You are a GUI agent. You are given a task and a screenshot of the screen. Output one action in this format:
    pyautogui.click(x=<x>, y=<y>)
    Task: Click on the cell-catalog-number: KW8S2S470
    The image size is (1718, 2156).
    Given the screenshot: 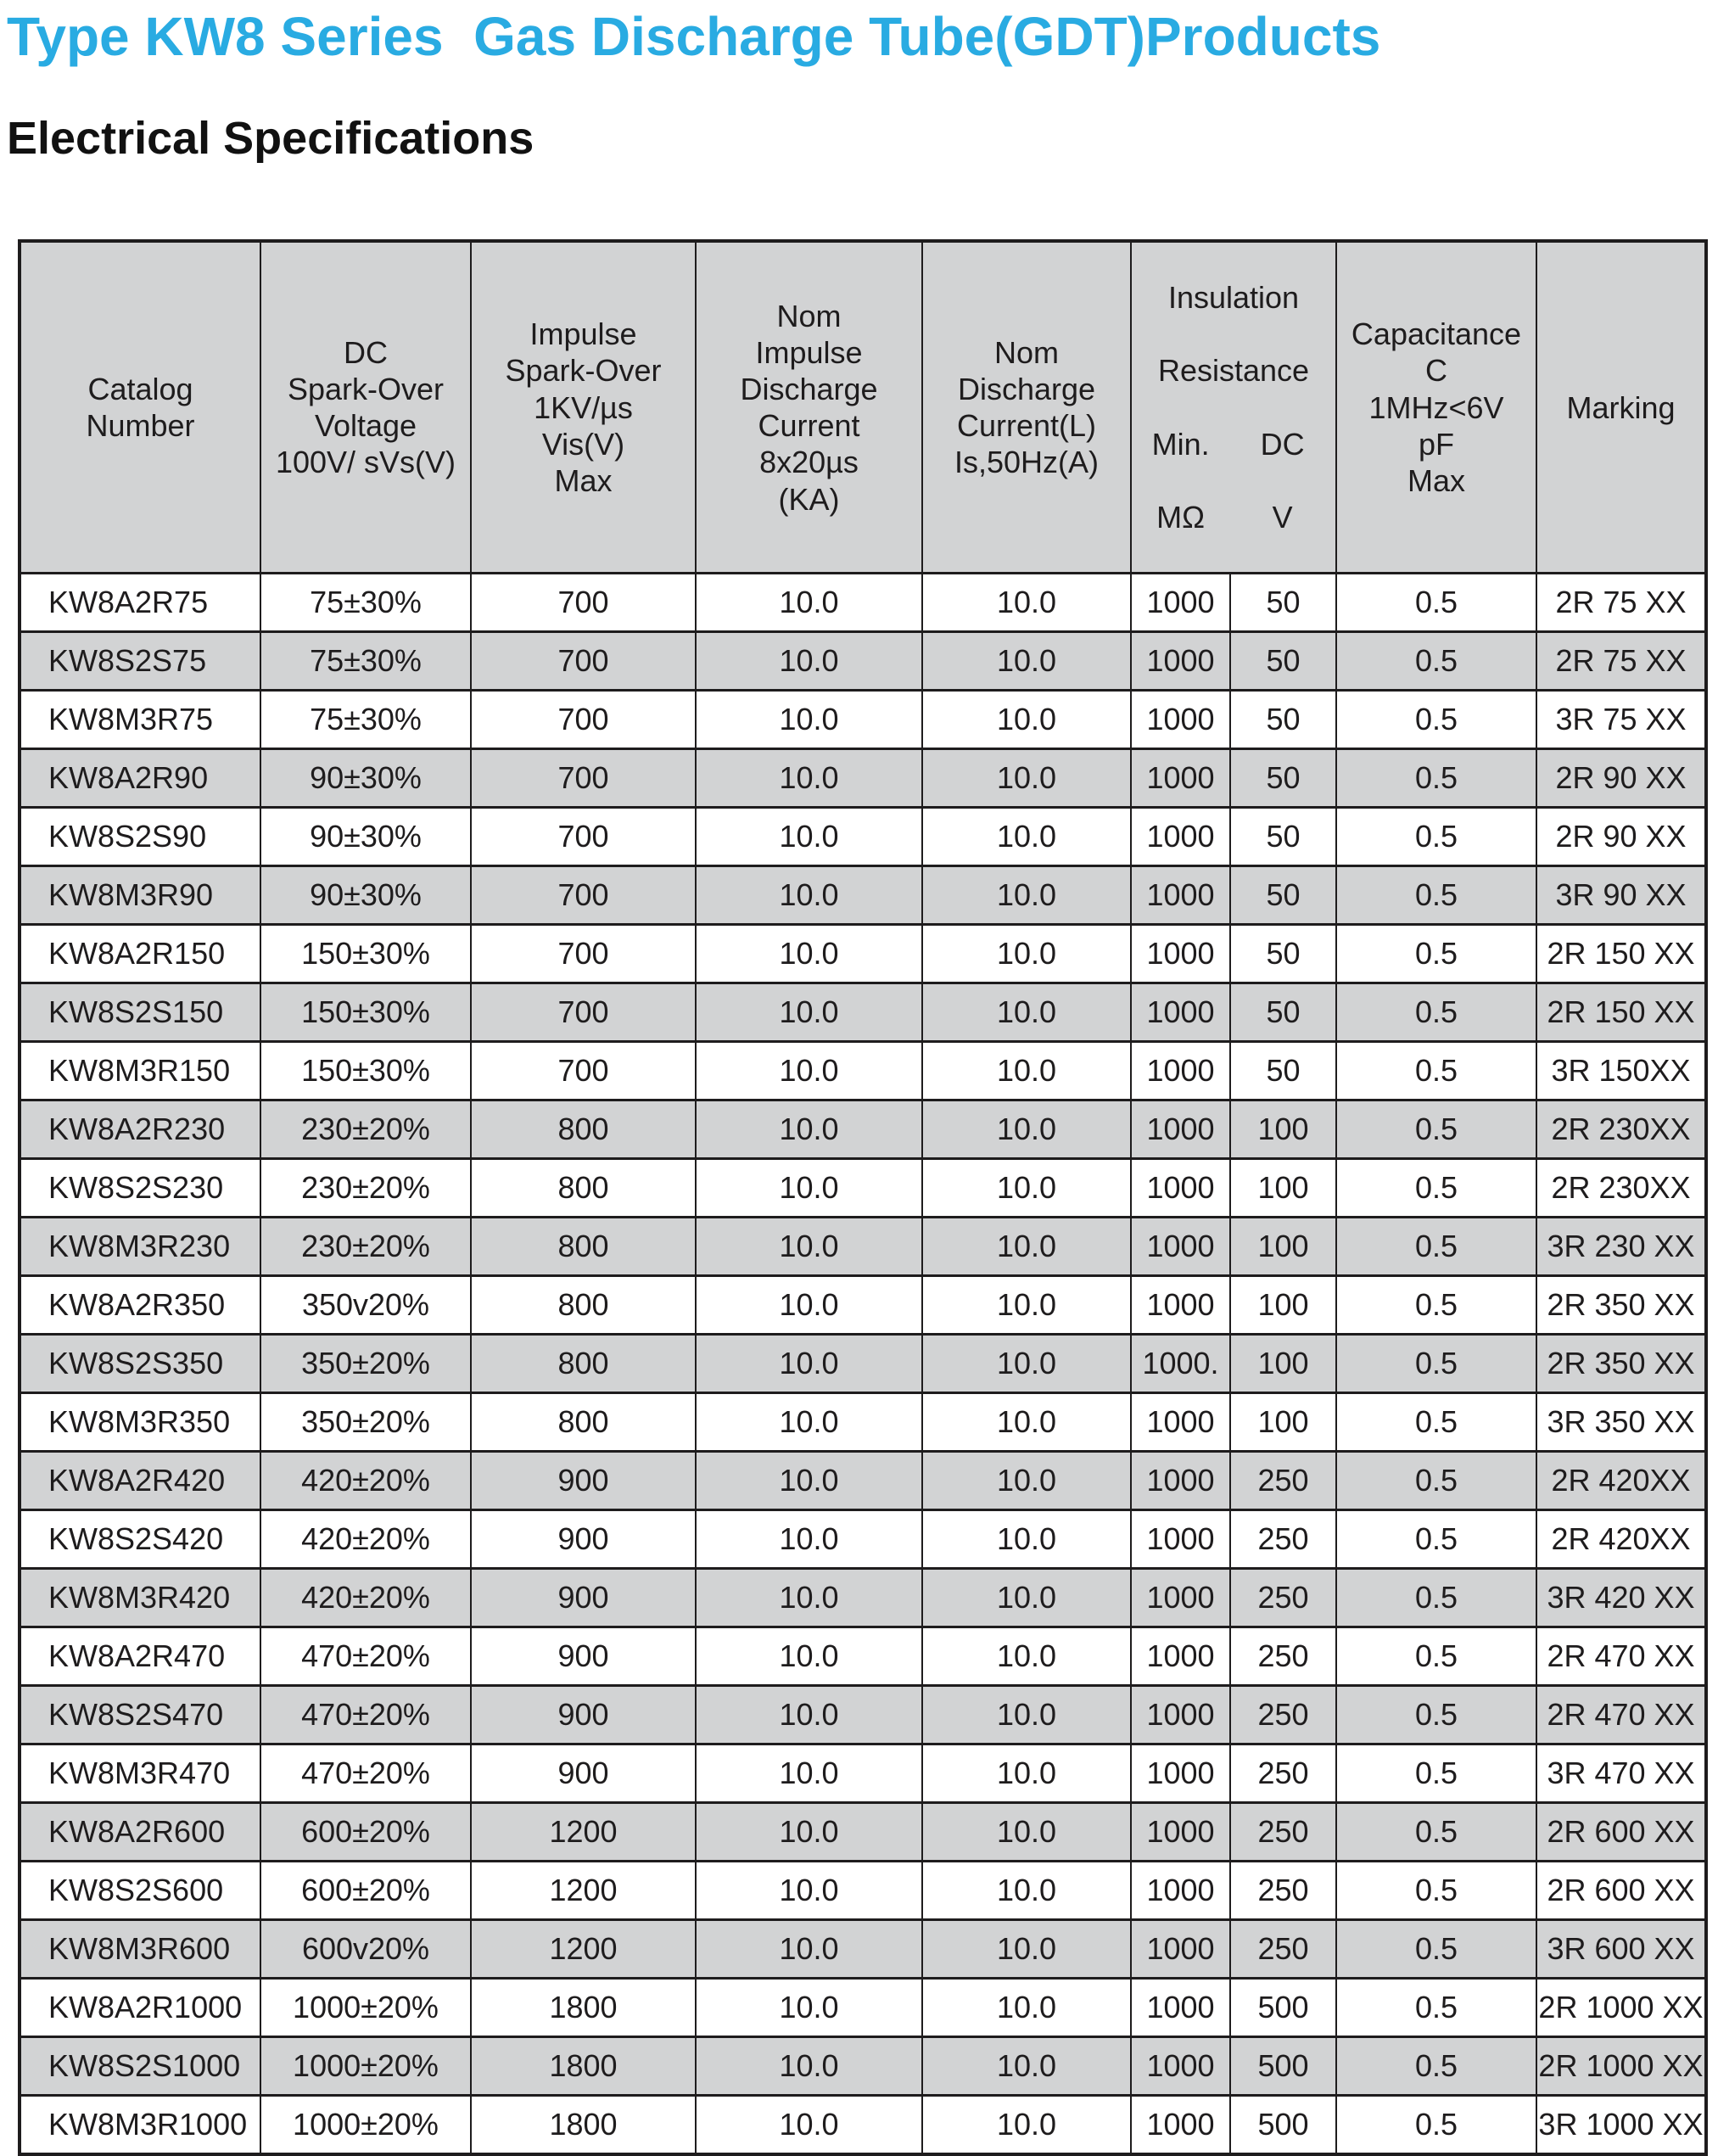 What is the action you would take?
    pyautogui.click(x=140, y=1715)
    